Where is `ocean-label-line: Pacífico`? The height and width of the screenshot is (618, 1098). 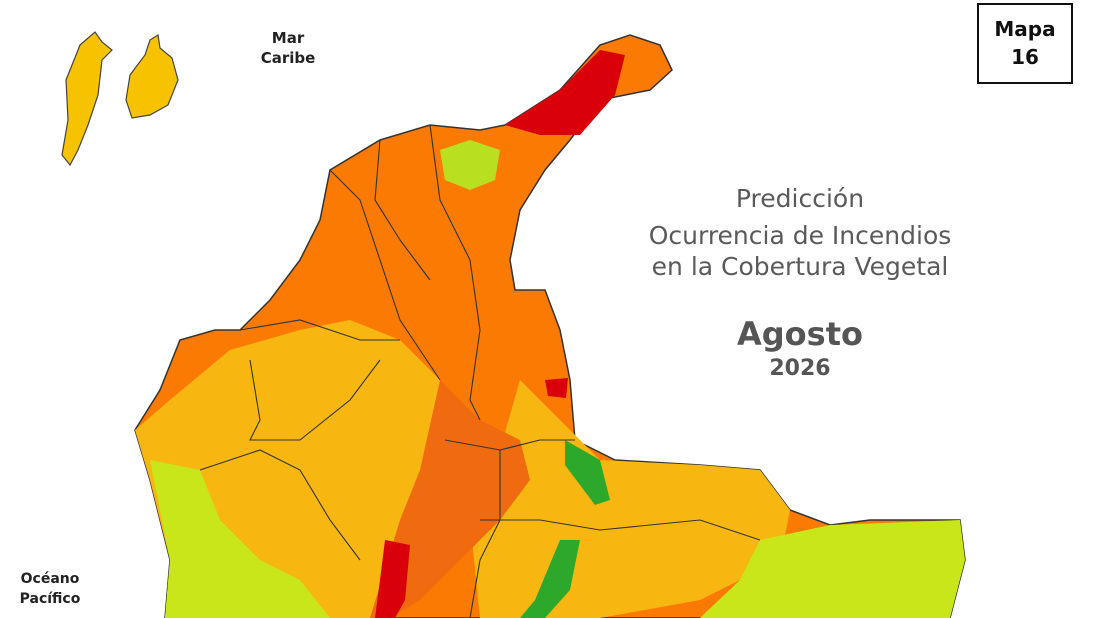 ocean-label-line: Pacífico is located at coordinates (50, 599).